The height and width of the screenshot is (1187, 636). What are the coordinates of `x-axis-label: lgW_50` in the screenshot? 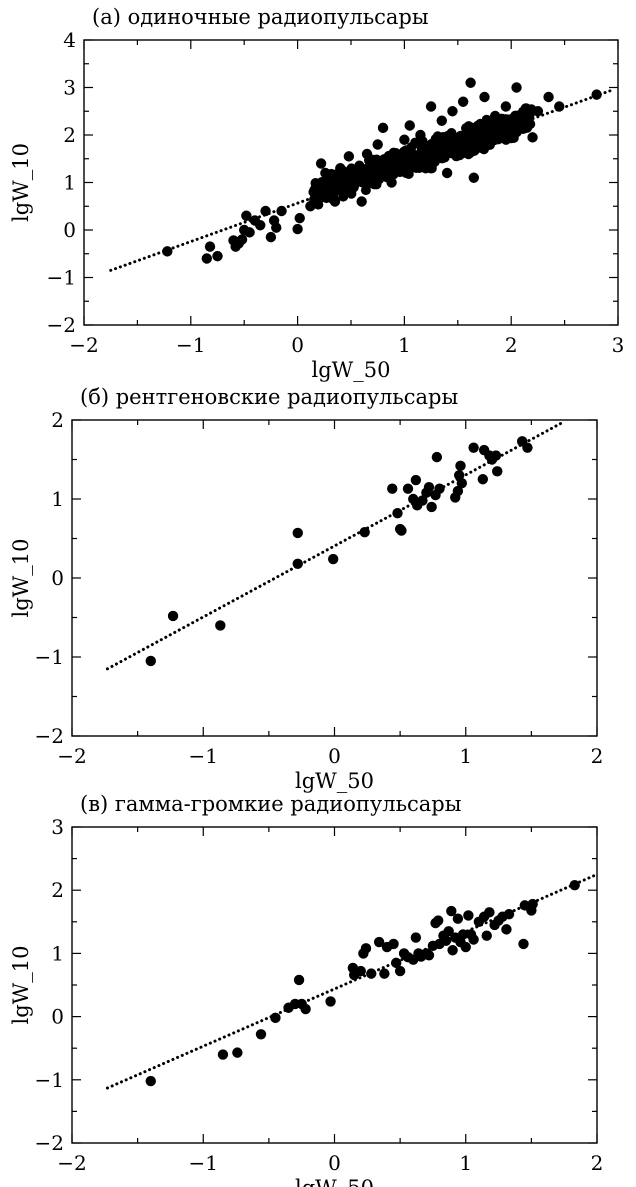 It's located at (334, 781).